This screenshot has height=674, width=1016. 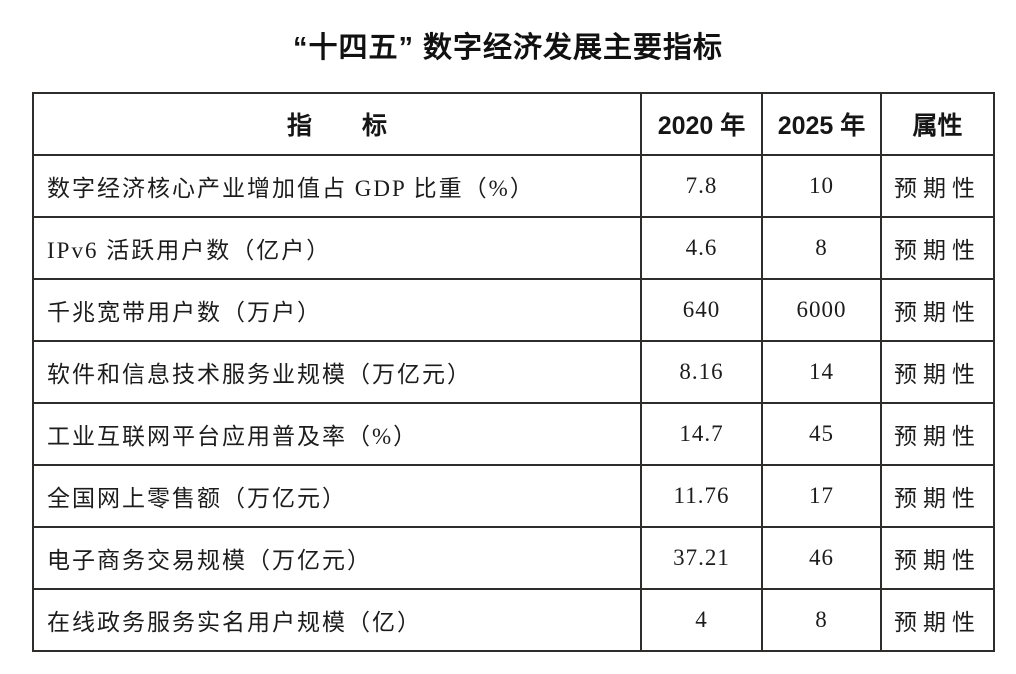 What do you see at coordinates (821, 124) in the screenshot?
I see `header-2025: 2025 年` at bounding box center [821, 124].